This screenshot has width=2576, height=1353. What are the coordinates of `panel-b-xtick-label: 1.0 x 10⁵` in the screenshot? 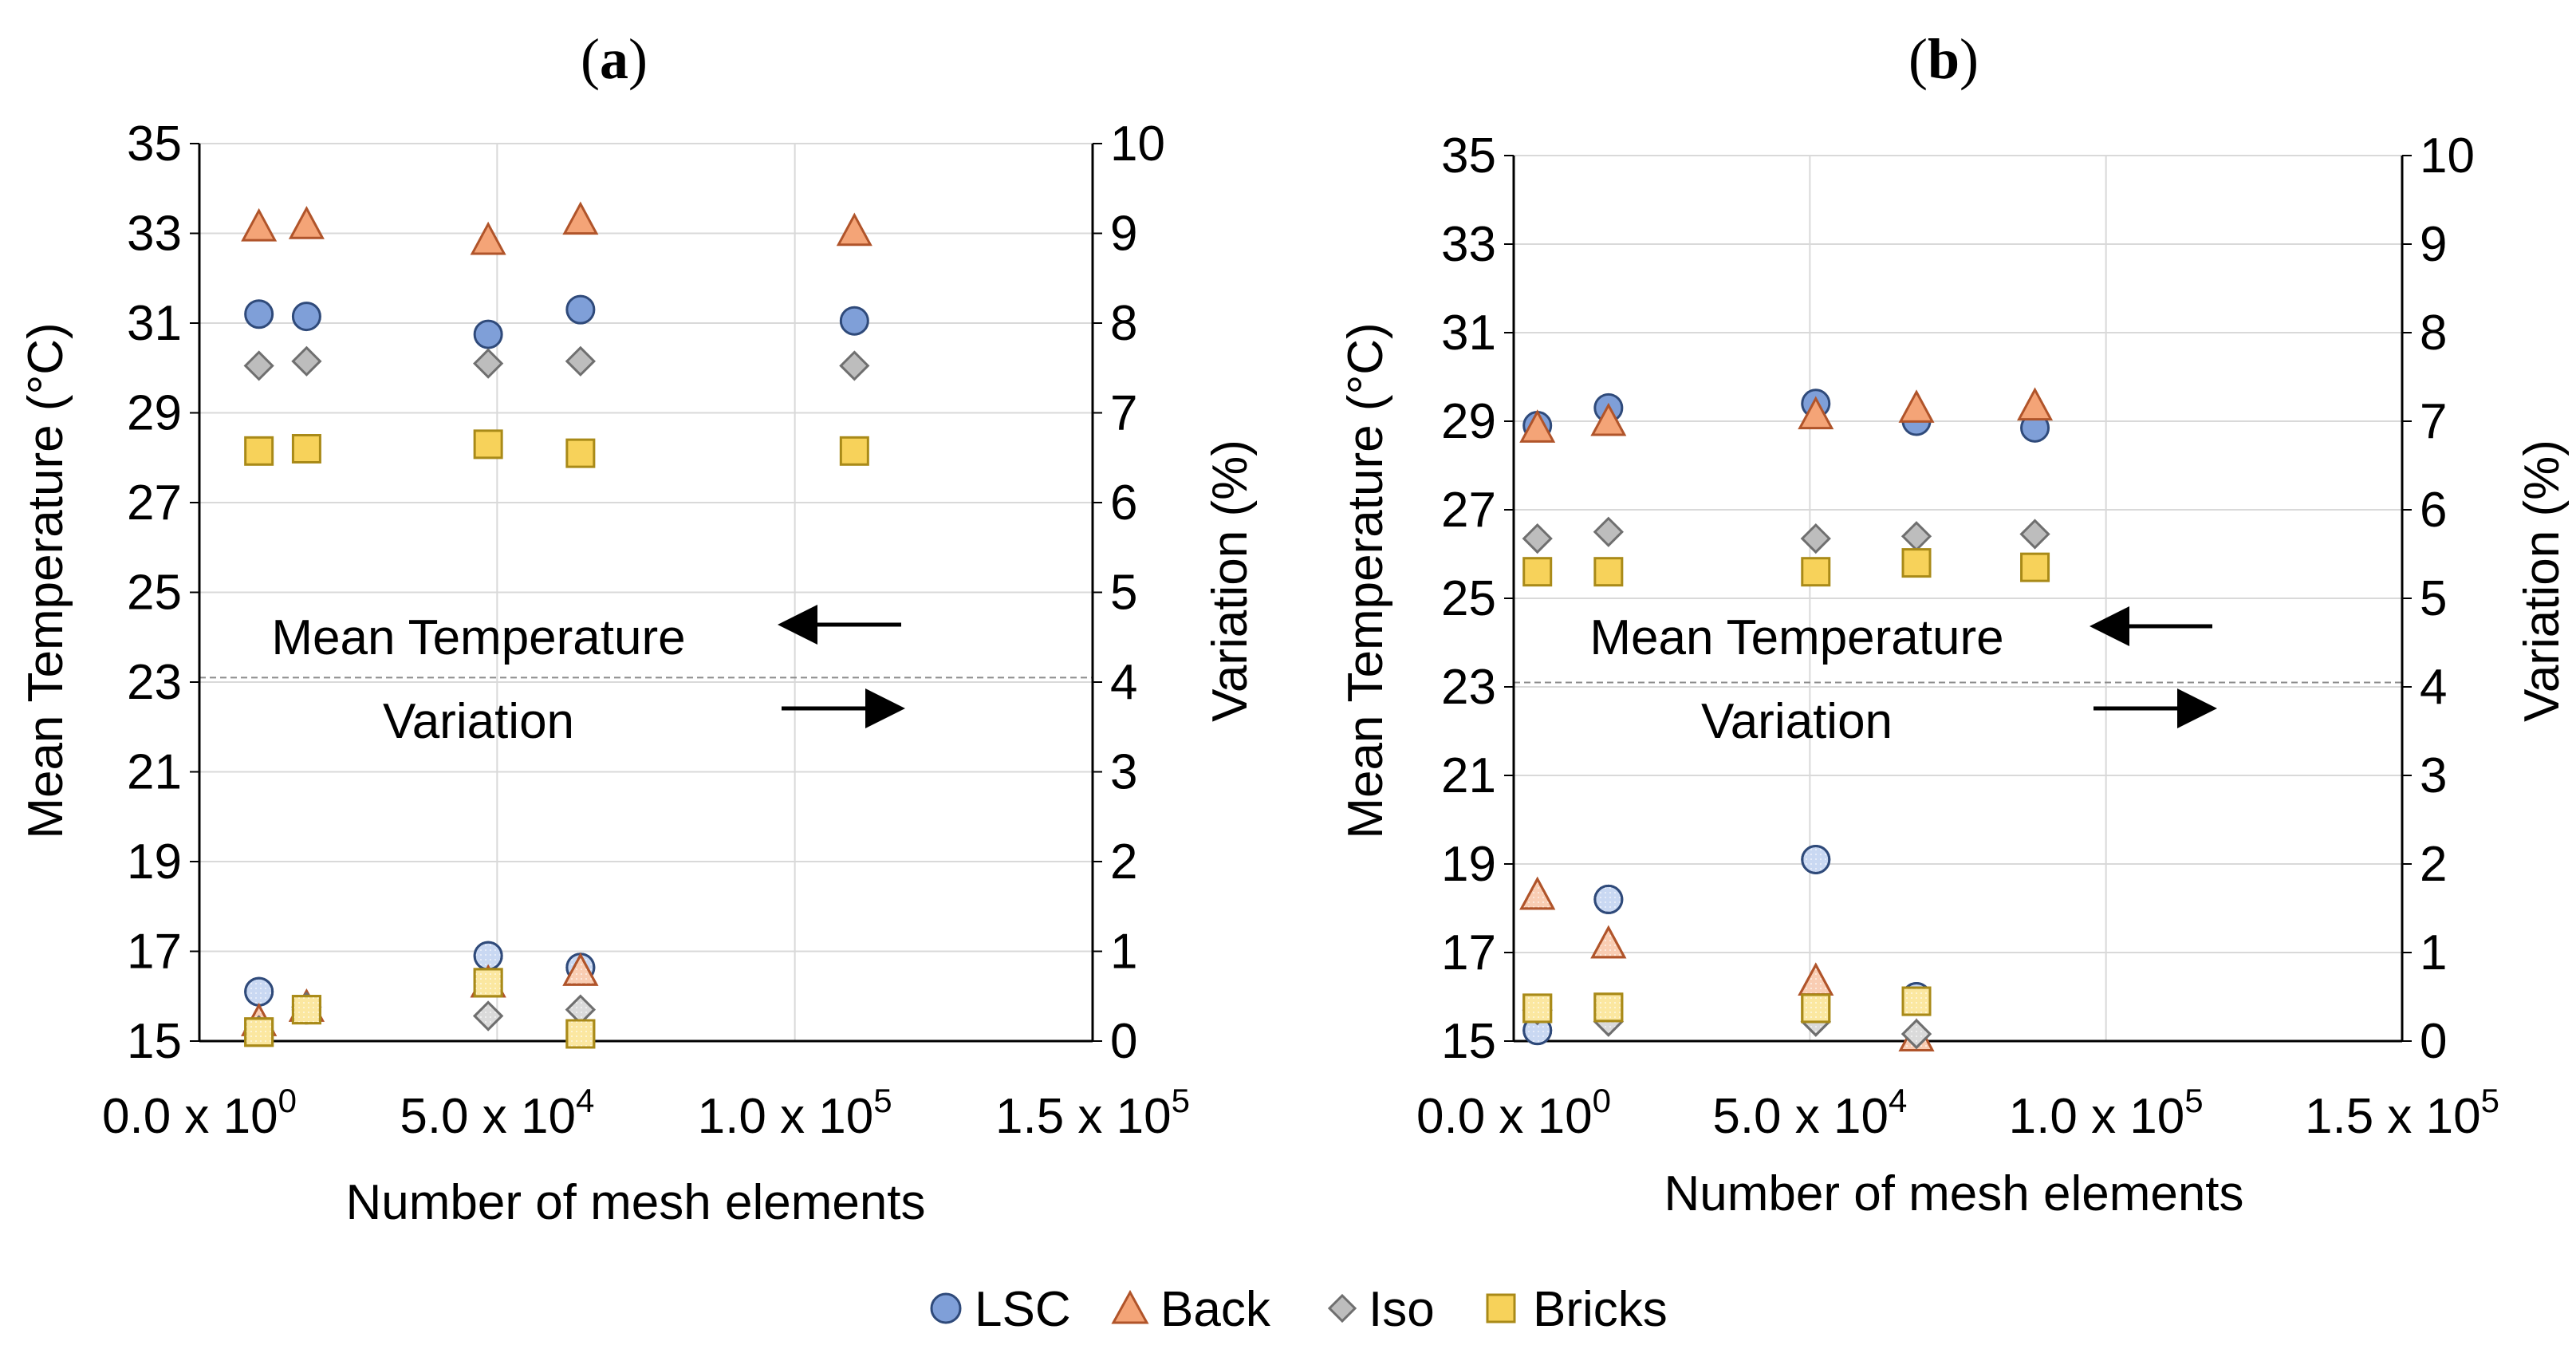 It's located at (2106, 1113).